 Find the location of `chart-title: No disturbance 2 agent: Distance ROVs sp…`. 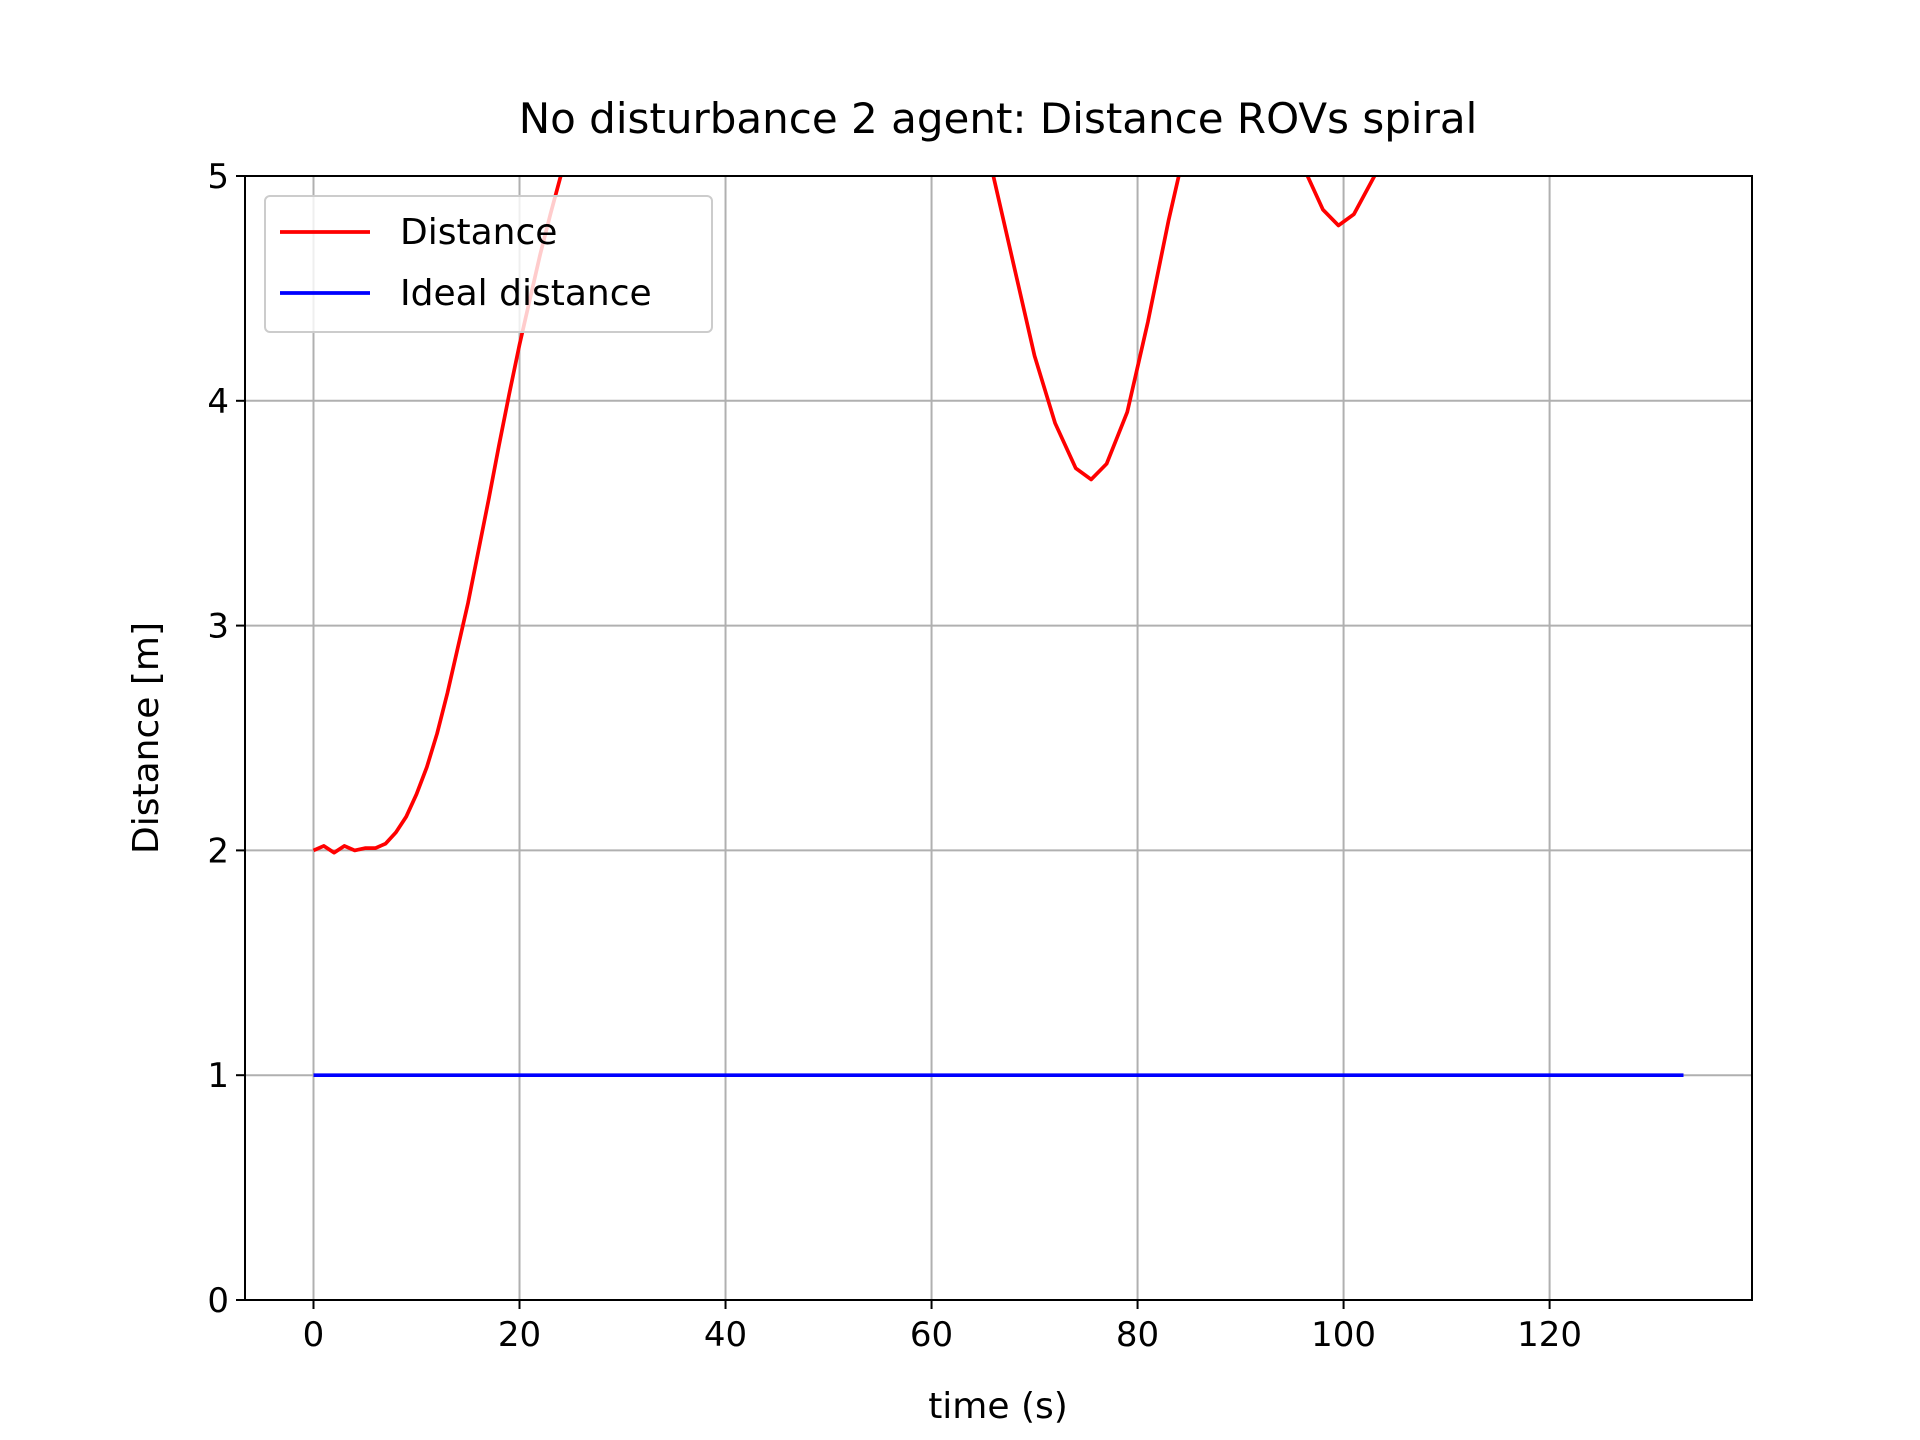

chart-title: No disturbance 2 agent: Distance ROVs sp… is located at coordinates (998, 118).